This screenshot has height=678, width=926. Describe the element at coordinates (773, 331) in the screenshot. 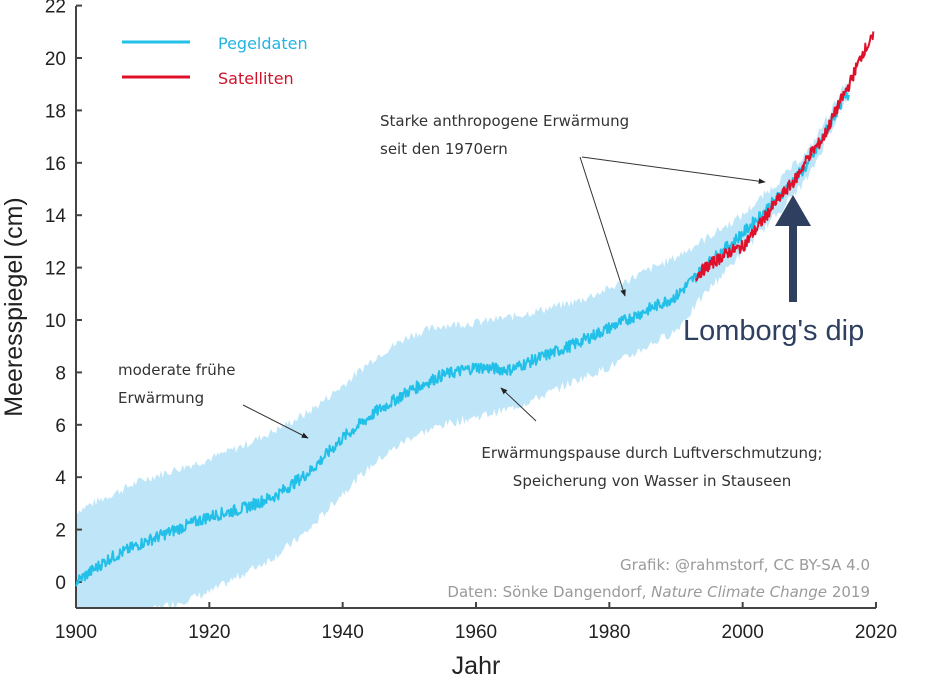

I see `annotation-lomborg: Lomborg's dip` at that location.